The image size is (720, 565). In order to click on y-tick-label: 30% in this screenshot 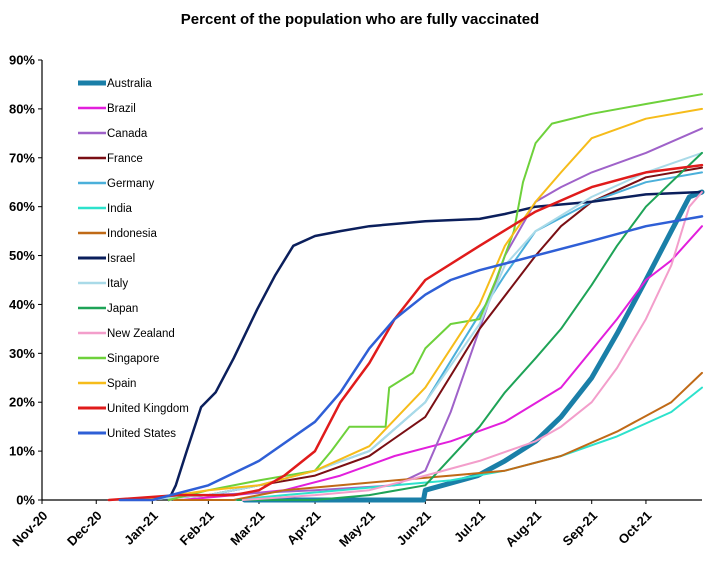, I will do `click(22, 353)`.